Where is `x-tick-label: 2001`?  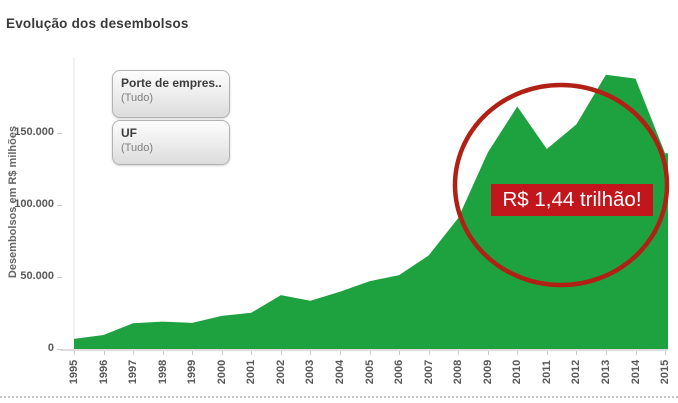 x-tick-label: 2001 is located at coordinates (251, 372).